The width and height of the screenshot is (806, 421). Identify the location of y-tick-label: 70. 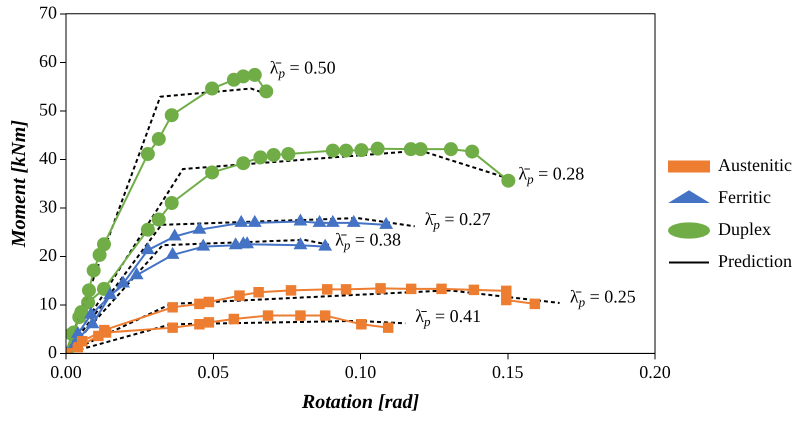
(48, 12).